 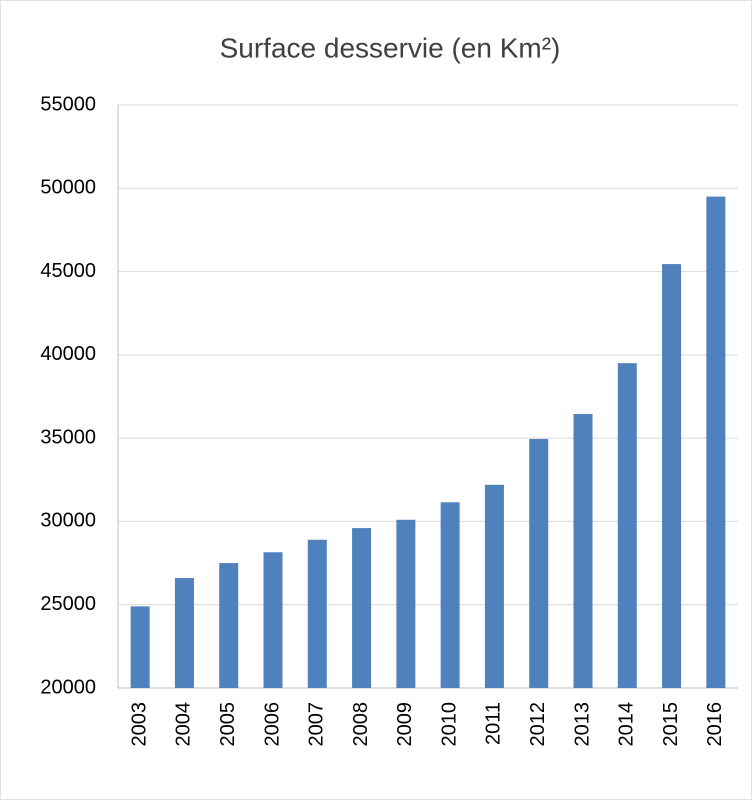 I want to click on y-tick-label: 50000, so click(x=68, y=188).